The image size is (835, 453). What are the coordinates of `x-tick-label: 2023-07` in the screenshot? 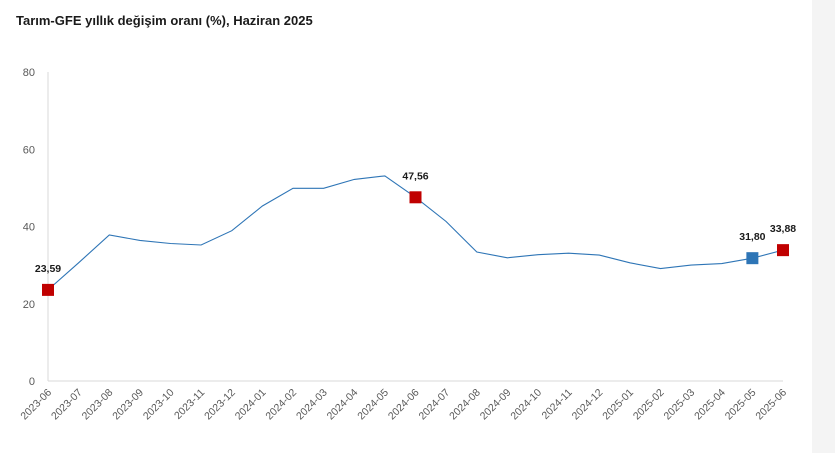 It's located at (67, 405).